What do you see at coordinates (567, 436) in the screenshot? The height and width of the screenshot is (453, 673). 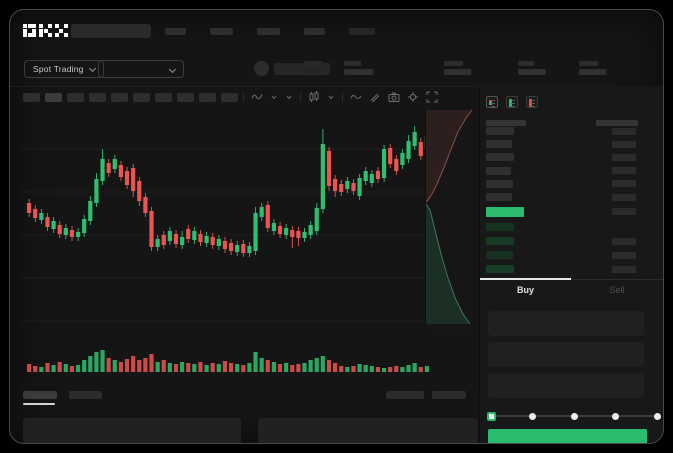 I see `submit-order-button` at bounding box center [567, 436].